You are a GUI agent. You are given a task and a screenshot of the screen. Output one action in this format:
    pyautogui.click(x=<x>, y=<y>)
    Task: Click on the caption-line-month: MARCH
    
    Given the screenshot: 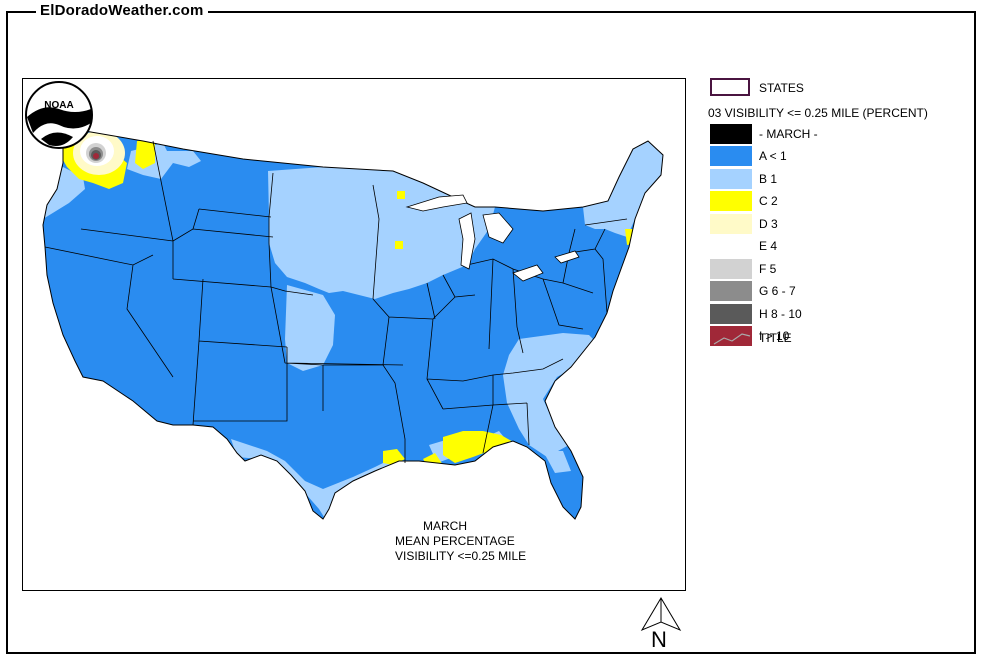 What is the action you would take?
    pyautogui.click(x=445, y=526)
    